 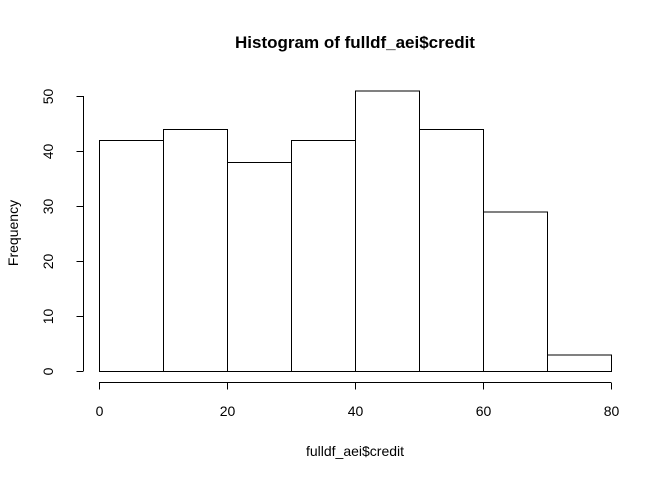 What do you see at coordinates (48, 262) in the screenshot?
I see `y-tick-label-20: 20` at bounding box center [48, 262].